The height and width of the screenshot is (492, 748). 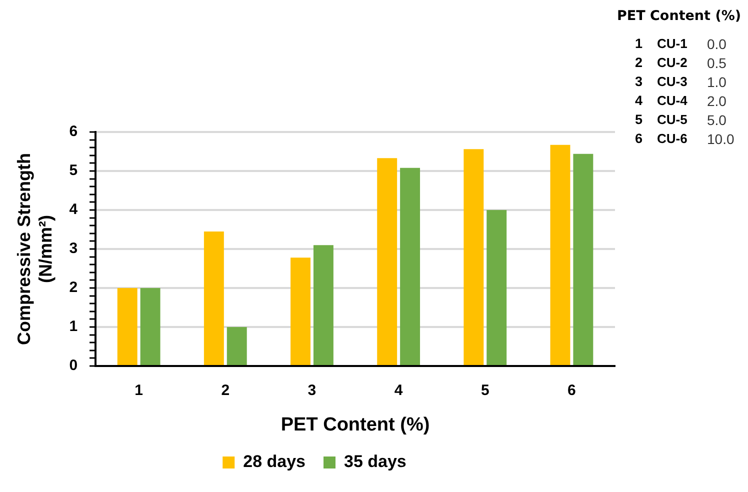 What do you see at coordinates (717, 120) in the screenshot?
I see `text: 5.0` at bounding box center [717, 120].